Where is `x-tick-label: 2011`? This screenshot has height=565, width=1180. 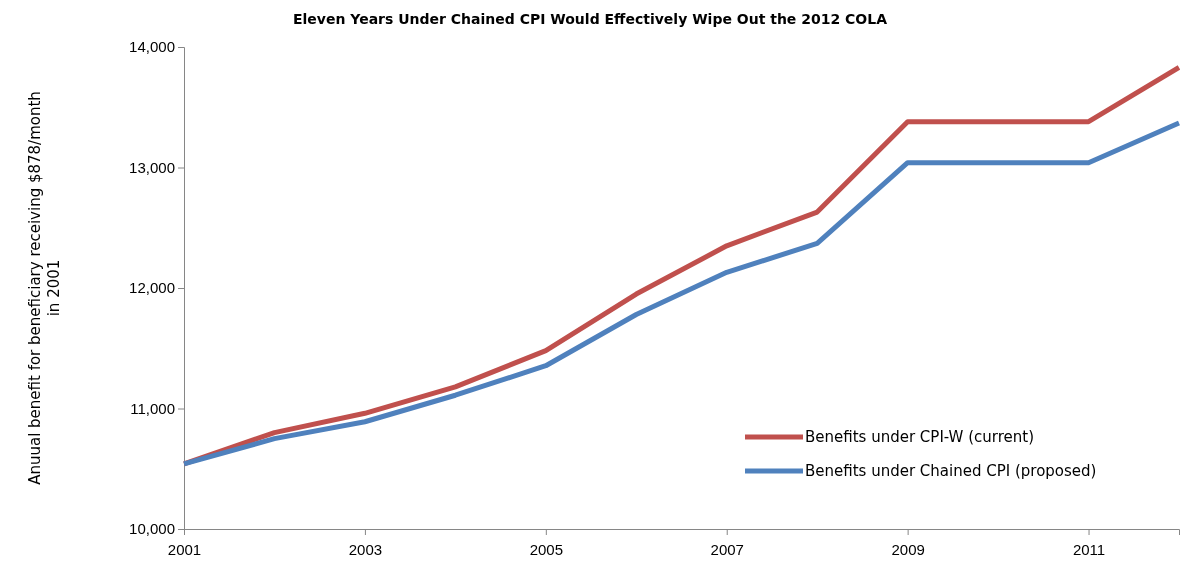
x-tick-label: 2011 is located at coordinates (1089, 549).